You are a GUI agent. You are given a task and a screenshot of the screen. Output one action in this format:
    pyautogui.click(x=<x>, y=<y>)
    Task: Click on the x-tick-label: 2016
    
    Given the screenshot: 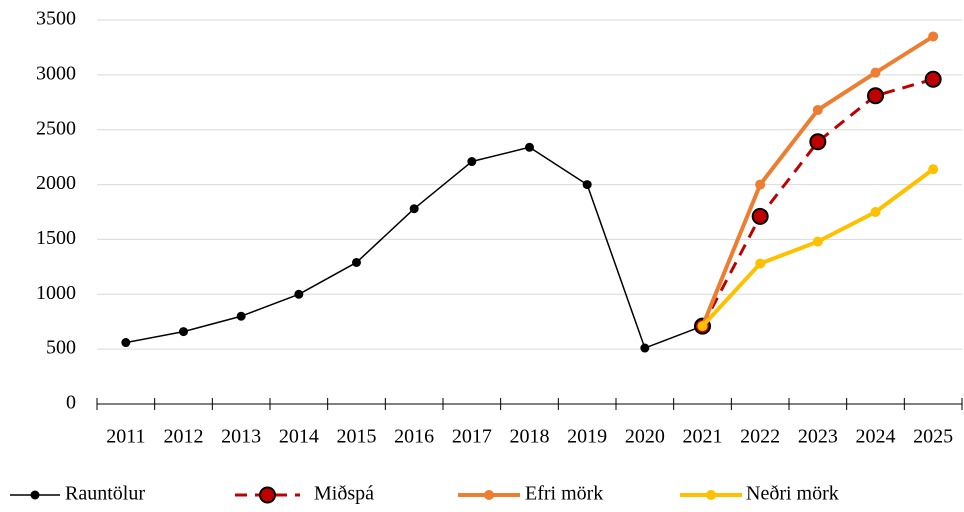 What is the action you would take?
    pyautogui.click(x=414, y=437)
    